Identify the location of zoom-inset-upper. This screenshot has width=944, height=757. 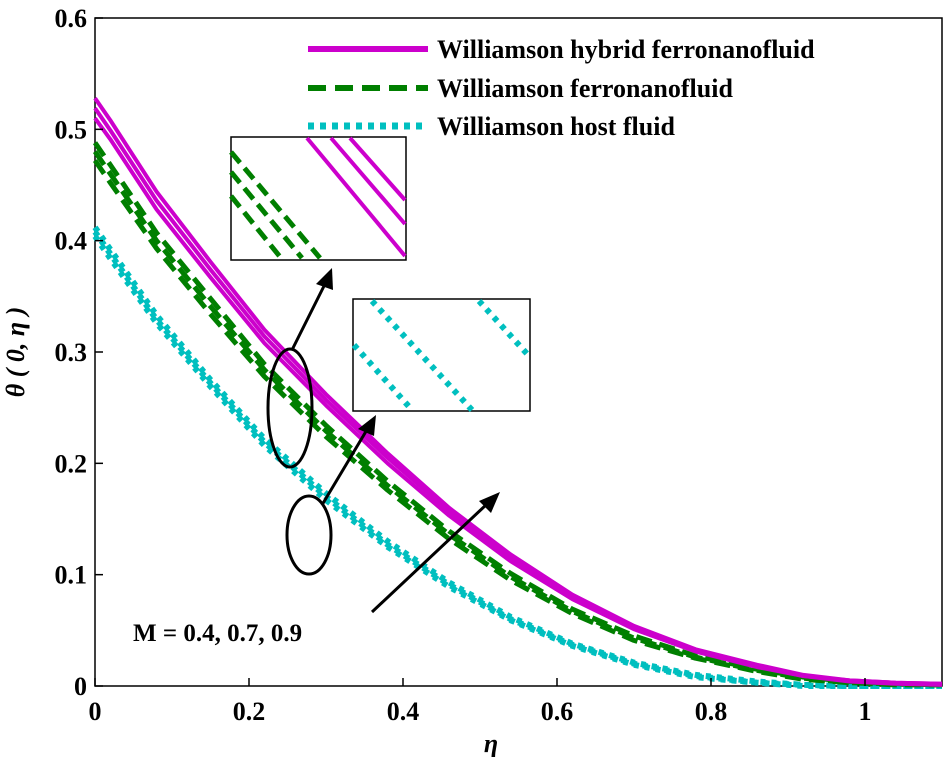
(318, 198).